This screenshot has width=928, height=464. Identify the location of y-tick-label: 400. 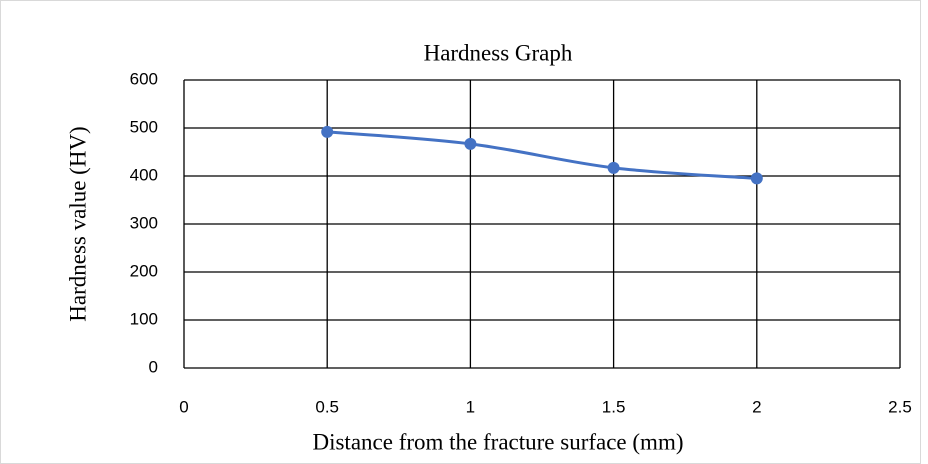
(144, 174).